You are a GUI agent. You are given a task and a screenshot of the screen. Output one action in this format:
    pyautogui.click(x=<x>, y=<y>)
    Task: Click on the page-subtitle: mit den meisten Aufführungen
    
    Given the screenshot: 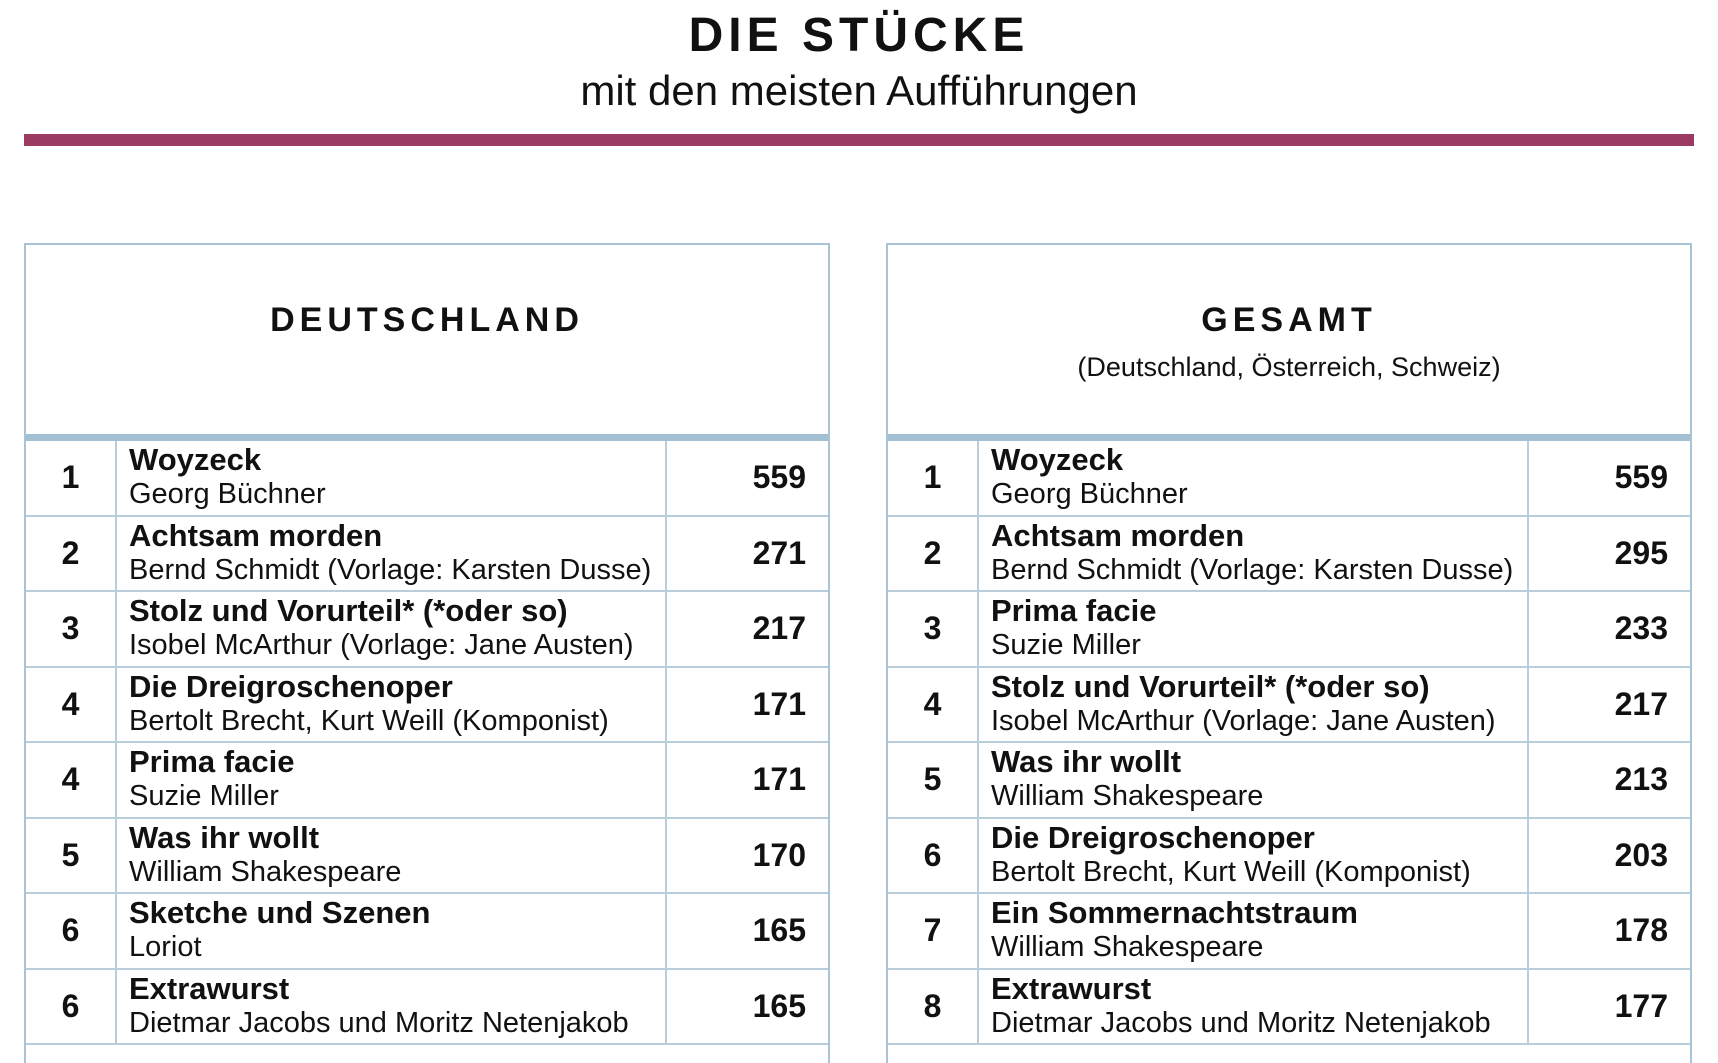 What is the action you would take?
    pyautogui.click(x=859, y=90)
    